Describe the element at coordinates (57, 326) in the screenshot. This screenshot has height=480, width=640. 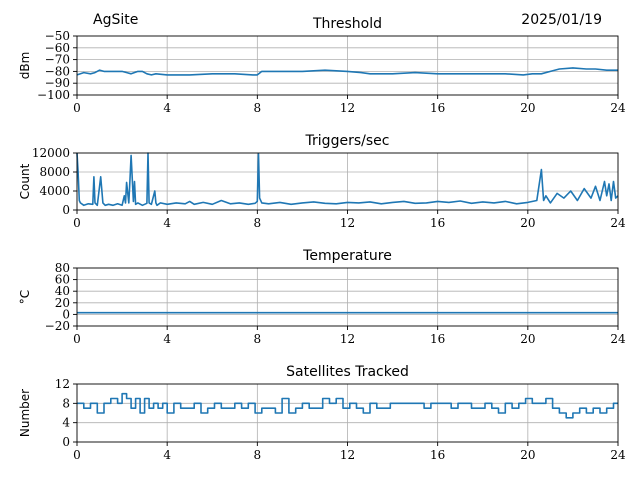
I see `y-tick-label: −20` at that location.